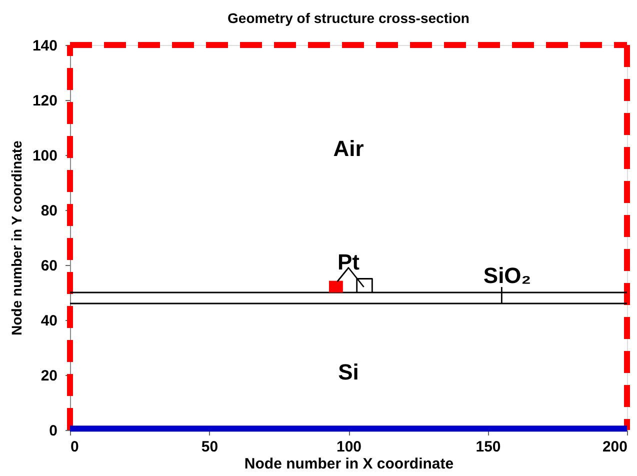  Describe the element at coordinates (349, 447) in the screenshot. I see `x-tick-label: 100` at that location.